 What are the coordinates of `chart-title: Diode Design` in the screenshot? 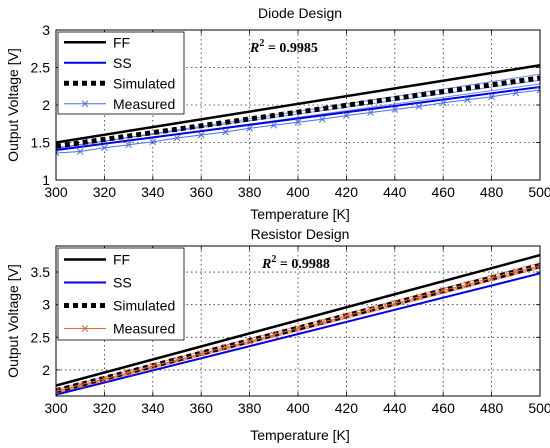 It's located at (300, 13).